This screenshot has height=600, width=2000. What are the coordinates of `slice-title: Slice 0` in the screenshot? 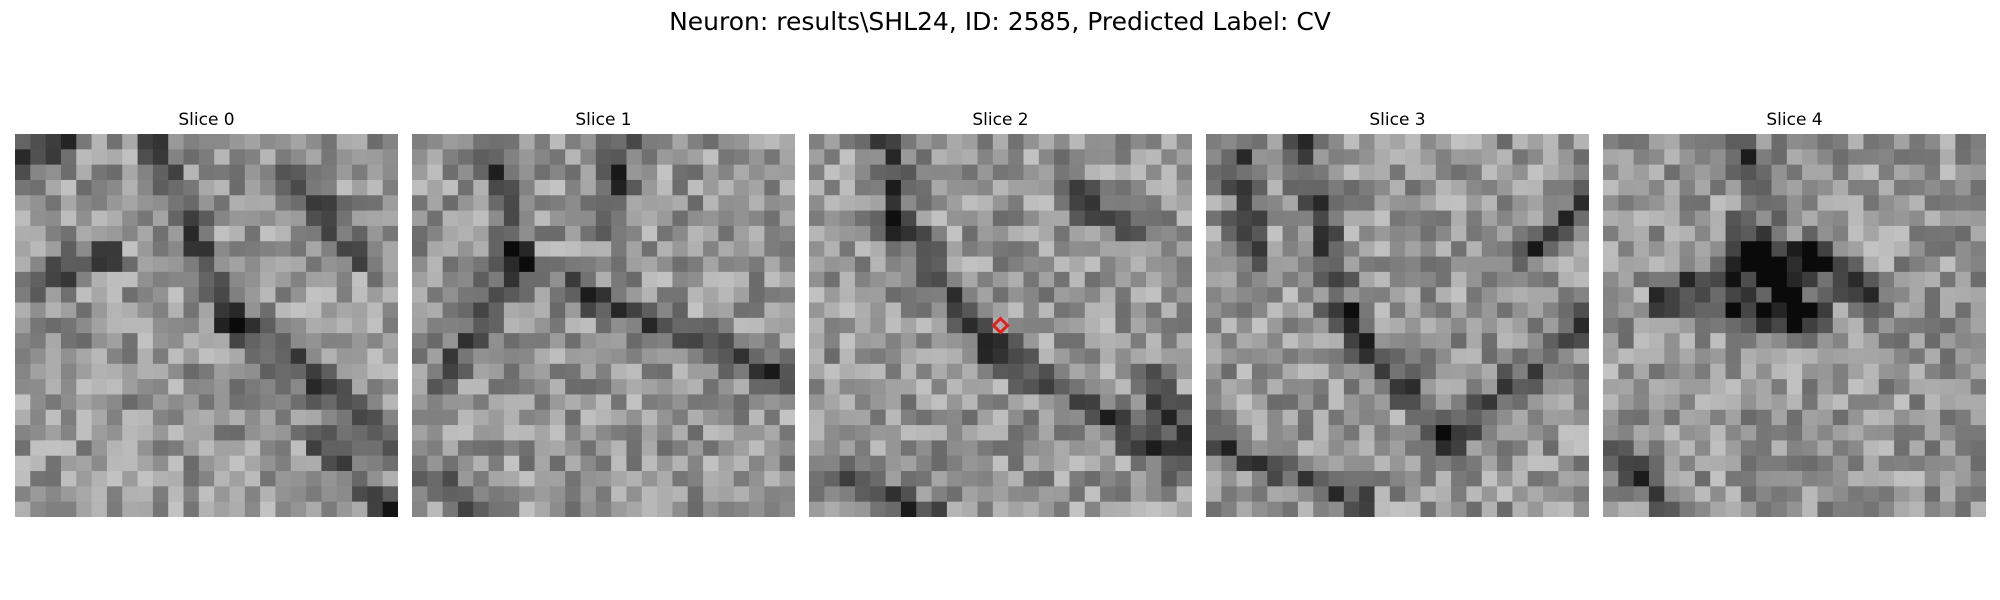 It's located at (206, 120).